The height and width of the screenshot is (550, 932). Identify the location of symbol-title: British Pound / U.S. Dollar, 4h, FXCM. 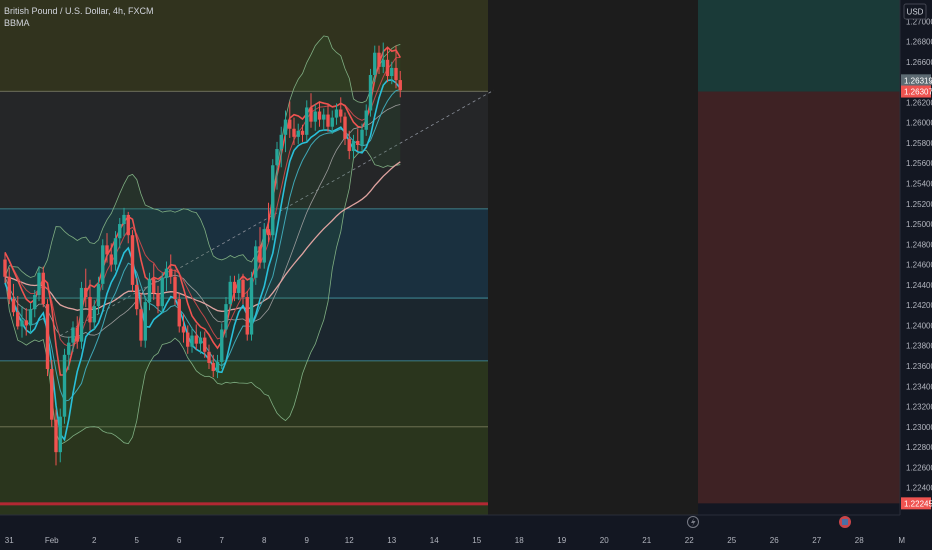
(79, 11).